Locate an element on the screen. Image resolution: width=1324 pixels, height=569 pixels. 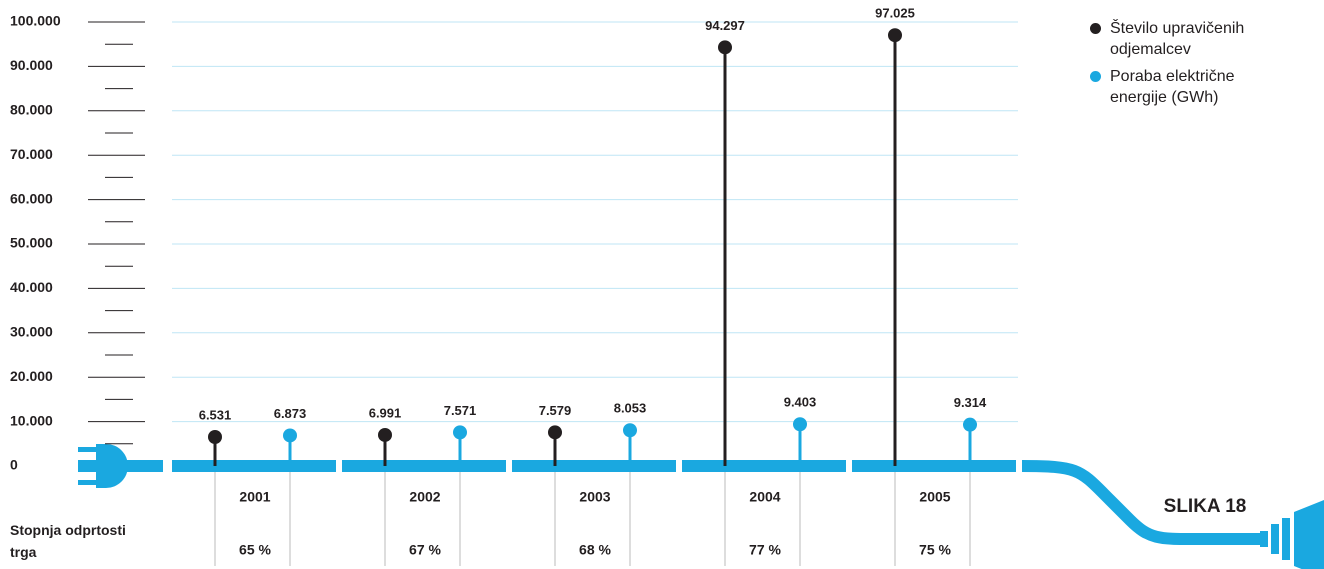
y-tick-label: 90.000 is located at coordinates (31, 65).